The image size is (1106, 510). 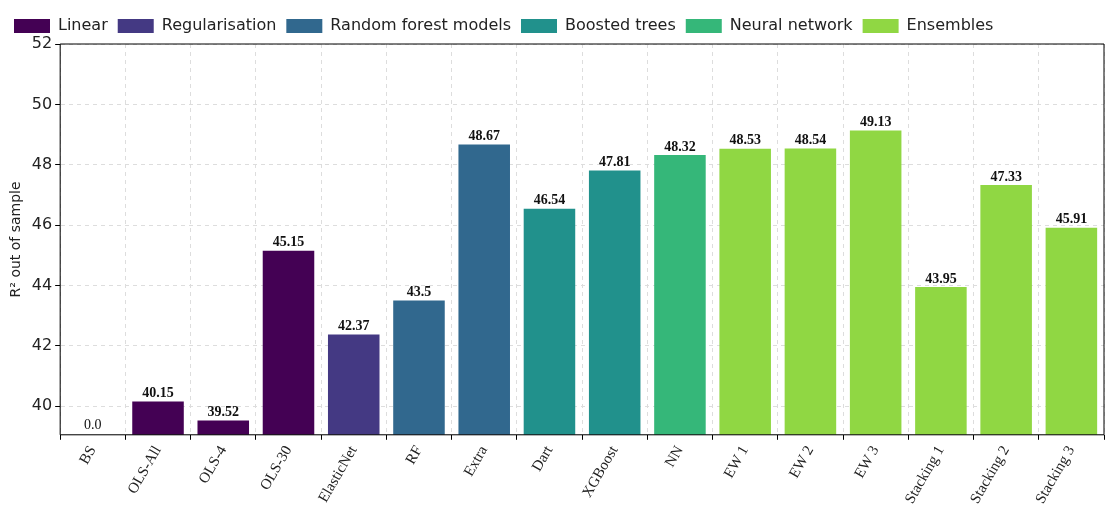 What do you see at coordinates (87, 454) in the screenshot?
I see `x-tick-label: BS` at bounding box center [87, 454].